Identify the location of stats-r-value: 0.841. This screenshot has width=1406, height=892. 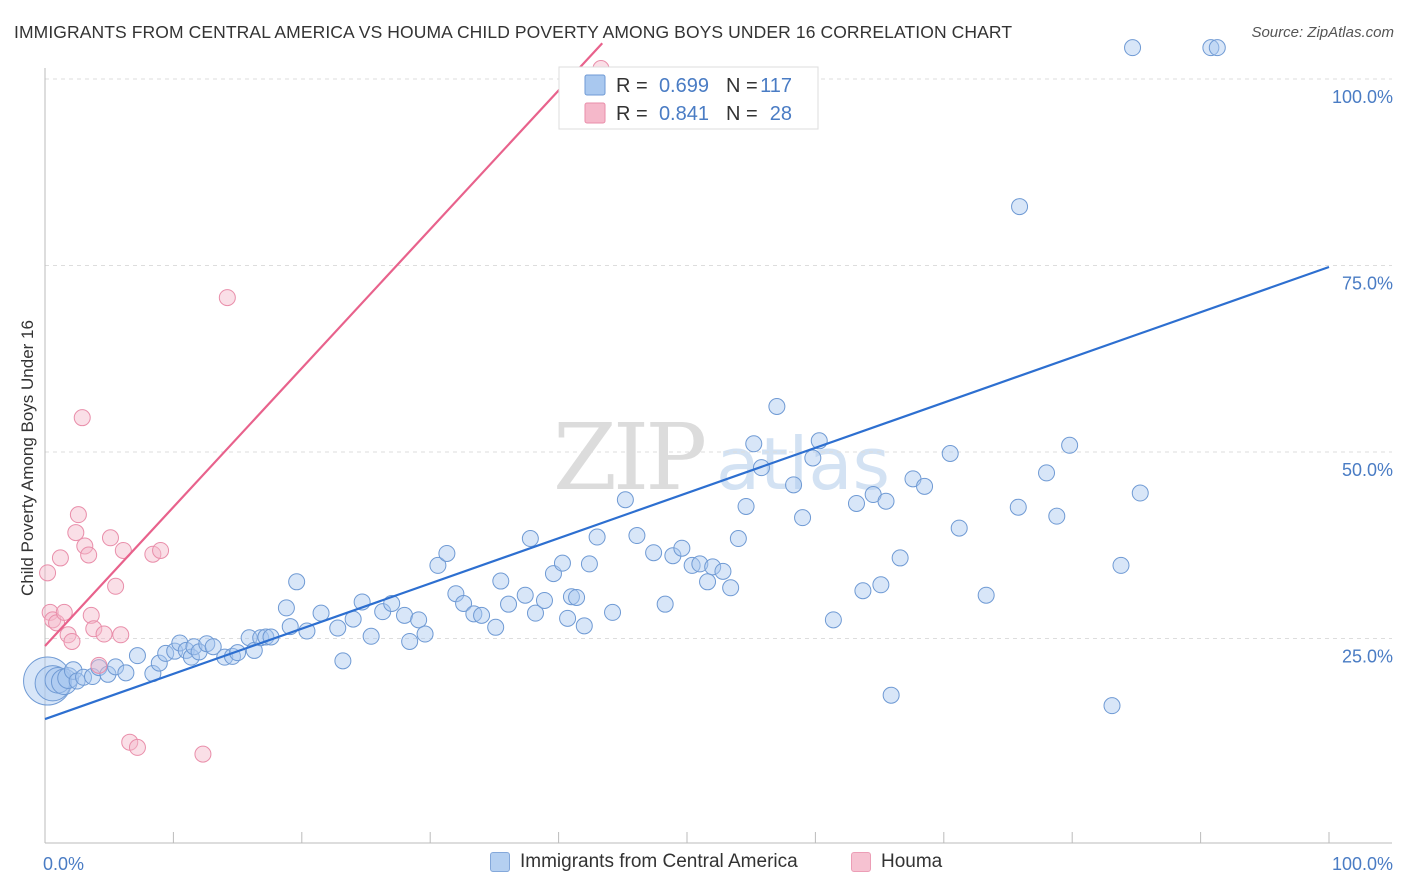
(684, 114).